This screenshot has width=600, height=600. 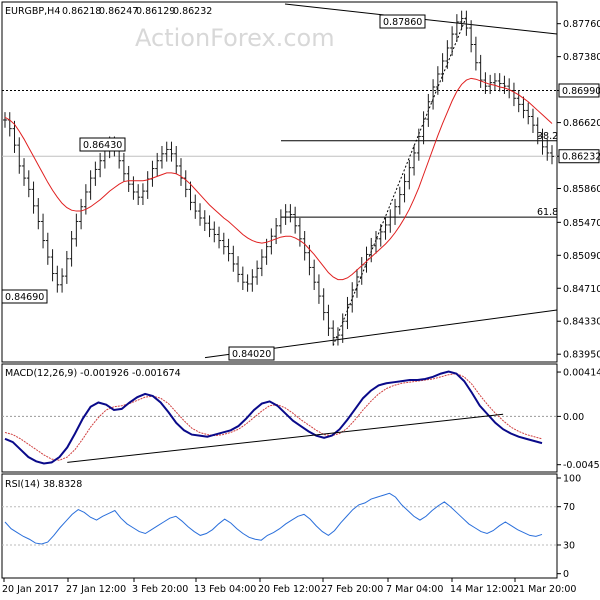 What do you see at coordinates (273, 518) in the screenshot?
I see `rsi-line` at bounding box center [273, 518].